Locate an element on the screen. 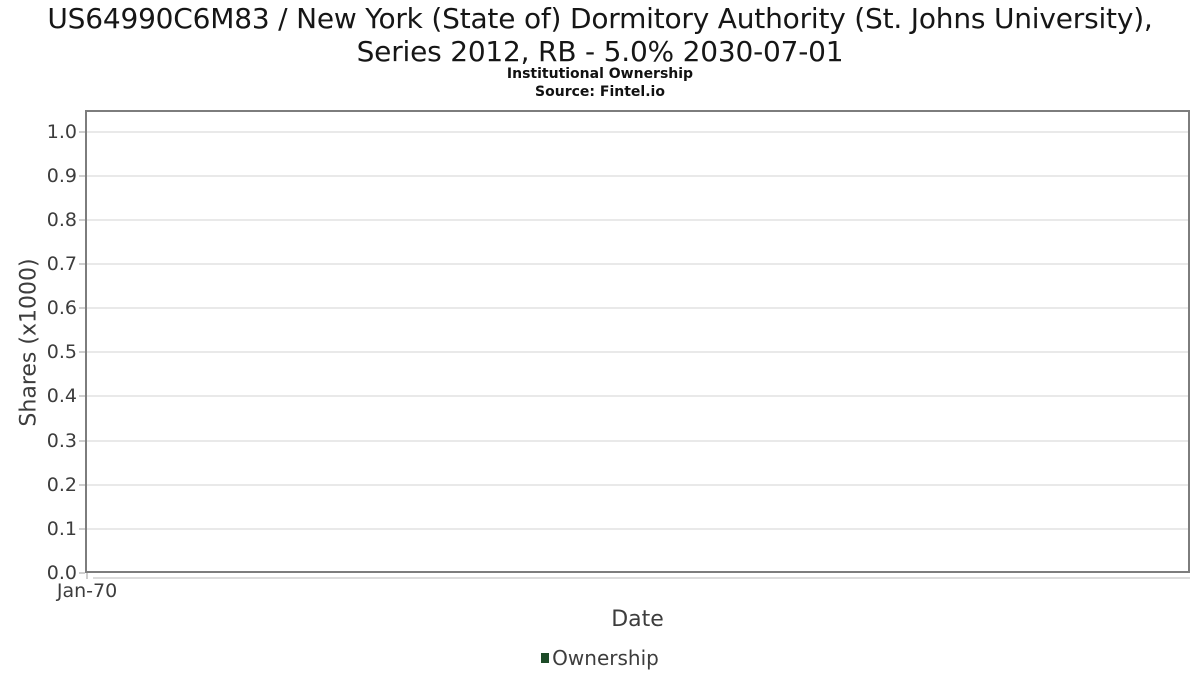 The width and height of the screenshot is (1200, 675). y-tick-label: 0.8 is located at coordinates (61, 219).